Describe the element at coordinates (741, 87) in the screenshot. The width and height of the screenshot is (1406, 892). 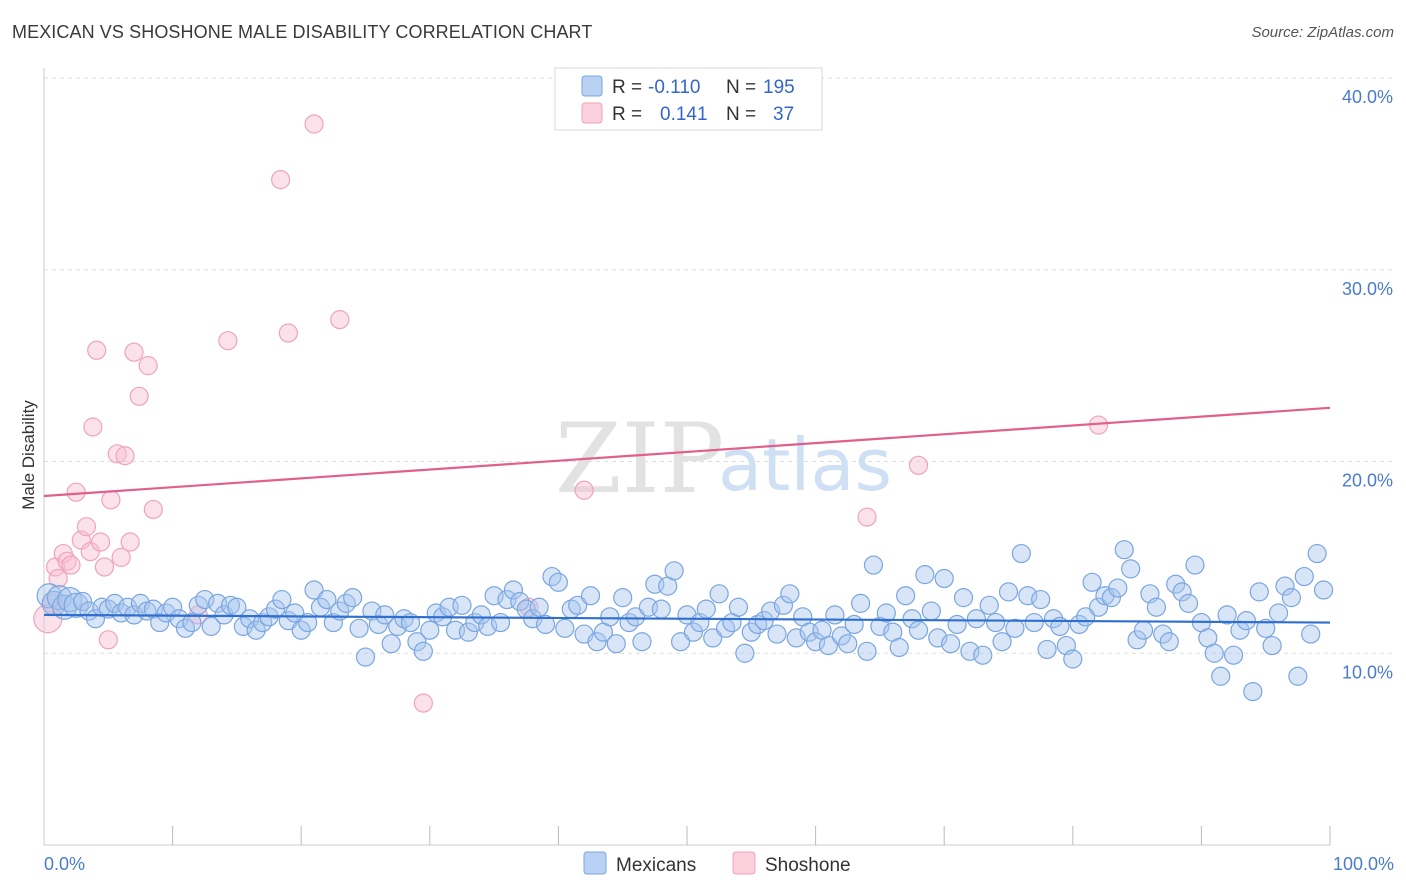
I see `legend-n-label-mexicans: N =` at that location.